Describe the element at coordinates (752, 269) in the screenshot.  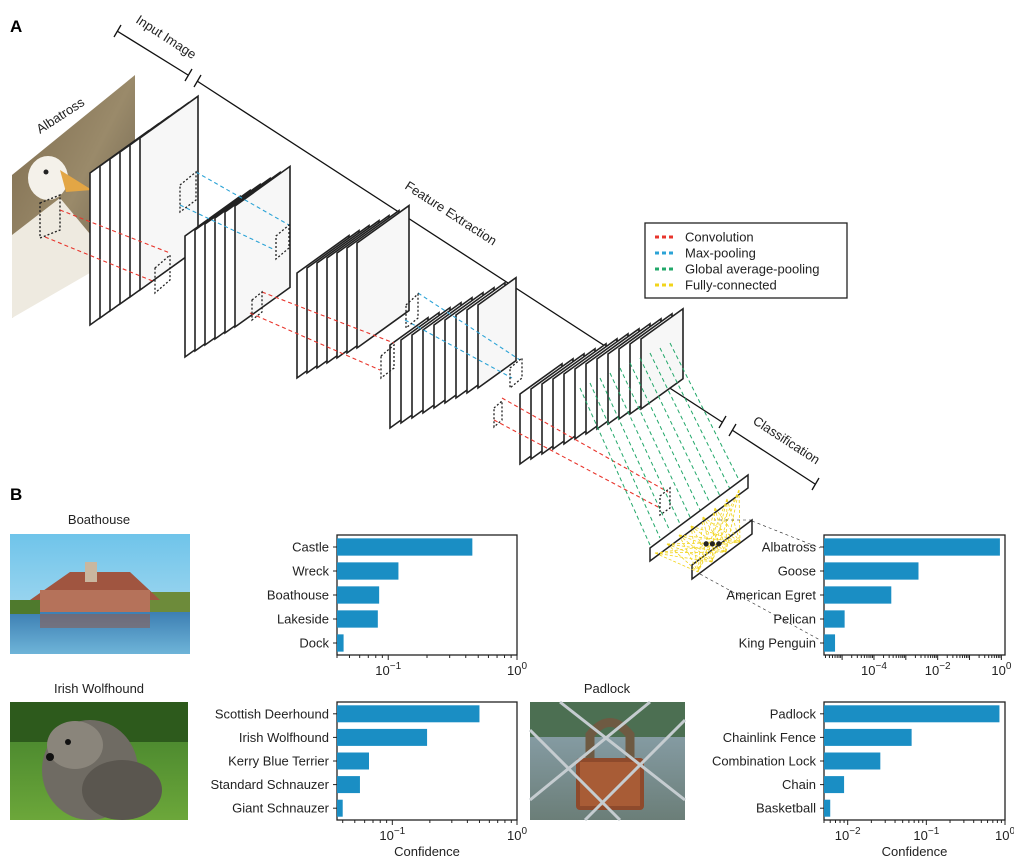
I see `legend-label: Global average-pooling` at that location.